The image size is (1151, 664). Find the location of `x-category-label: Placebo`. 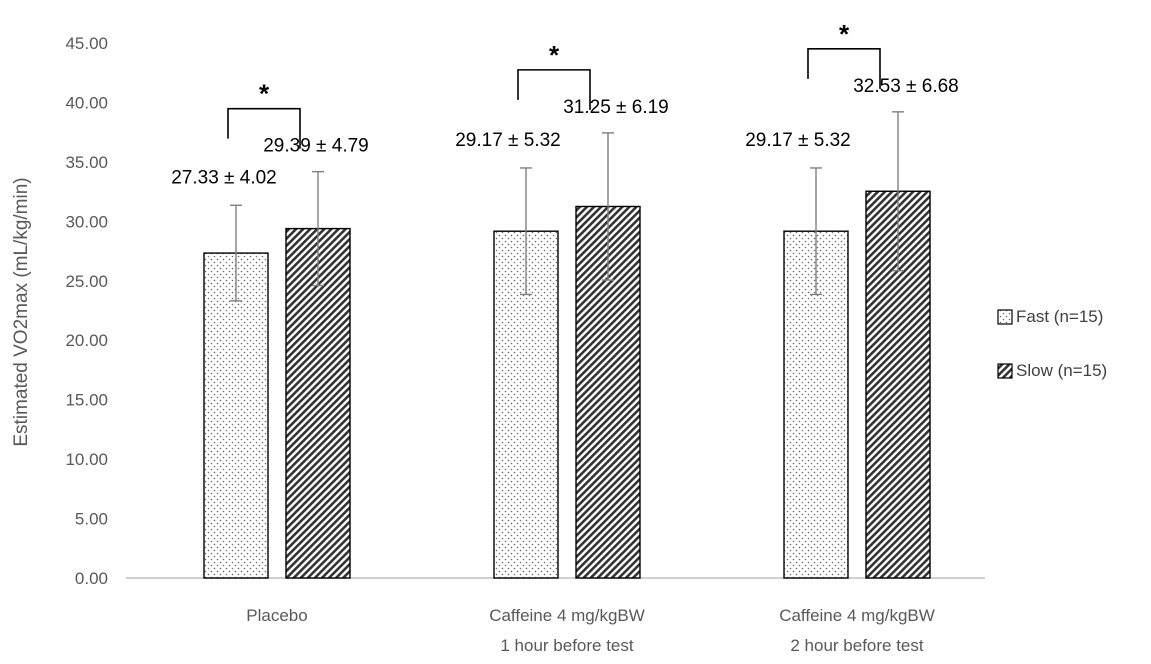

x-category-label: Placebo is located at coordinates (276, 615).